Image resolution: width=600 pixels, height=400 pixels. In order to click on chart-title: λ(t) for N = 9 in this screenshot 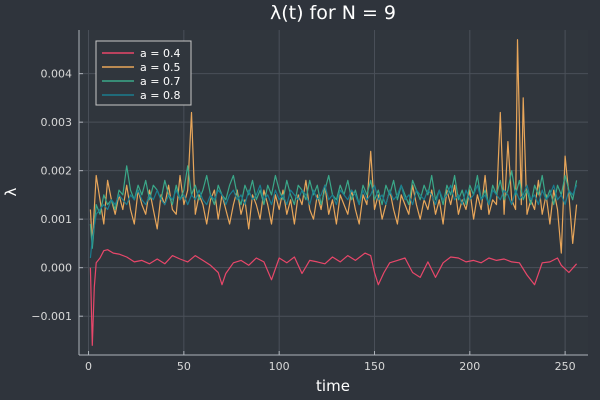, I will do `click(333, 13)`.